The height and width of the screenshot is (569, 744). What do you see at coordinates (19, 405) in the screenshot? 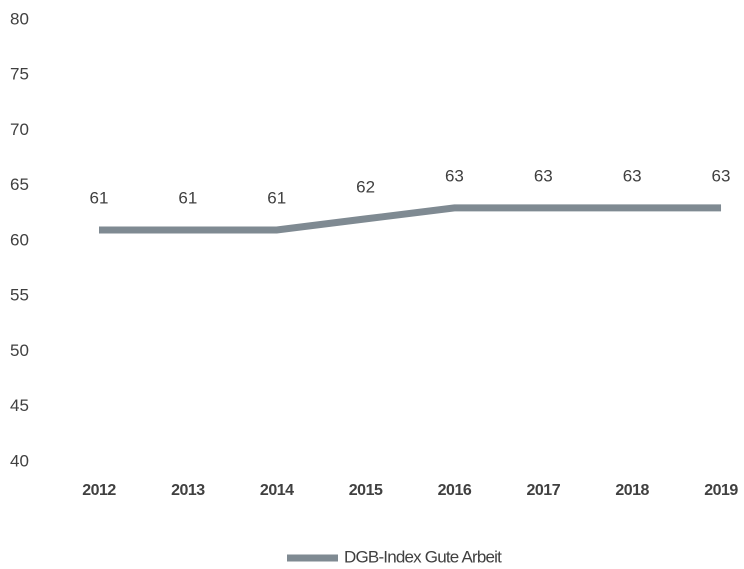
I see `y-tick-label: 45` at bounding box center [19, 405].